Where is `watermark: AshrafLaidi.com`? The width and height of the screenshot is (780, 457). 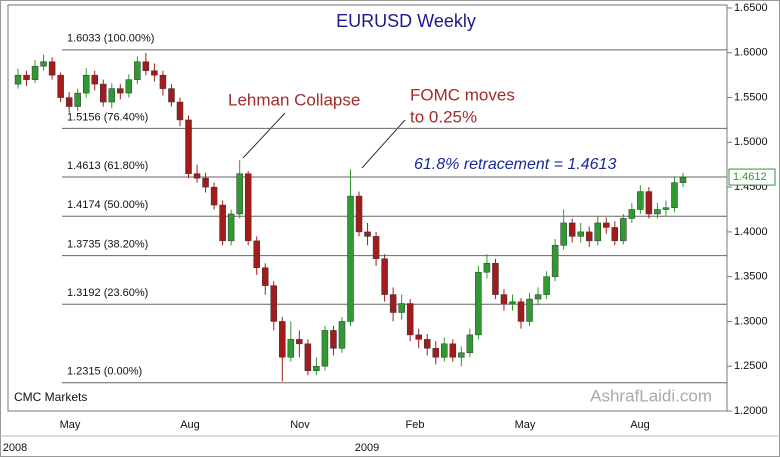
watermark: AshrafLaidi.com is located at coordinates (651, 395).